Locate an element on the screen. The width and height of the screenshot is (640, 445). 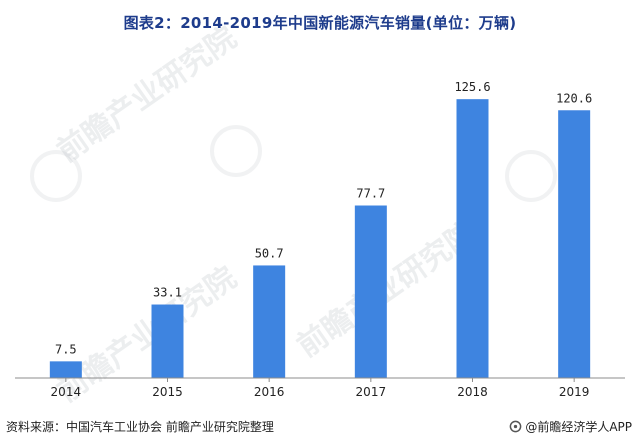
brand-logo-icon is located at coordinates (515, 426).